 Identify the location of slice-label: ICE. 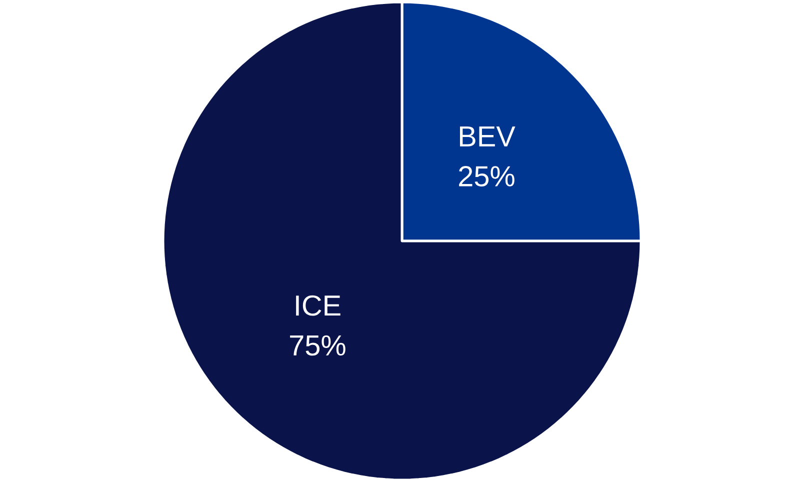
(318, 305).